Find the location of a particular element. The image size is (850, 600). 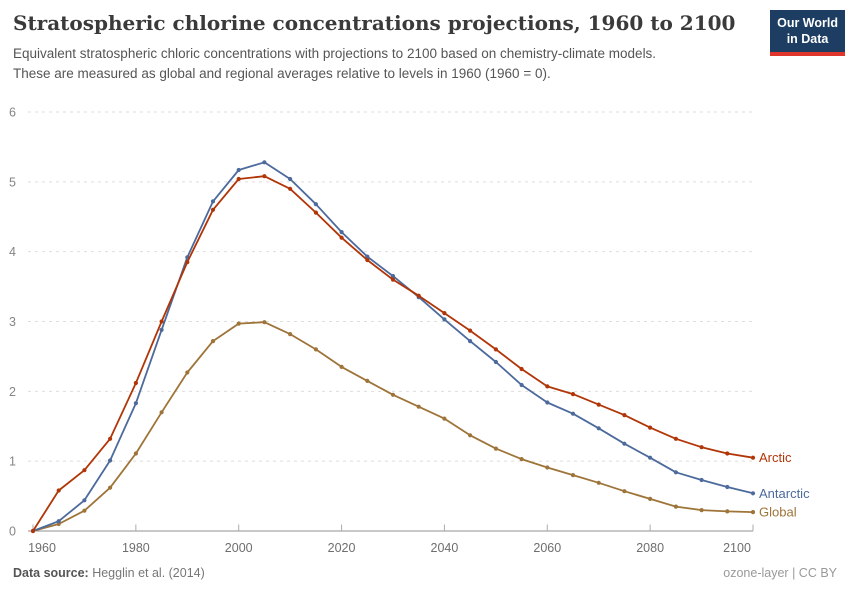

global-point-2095 is located at coordinates (727, 511).